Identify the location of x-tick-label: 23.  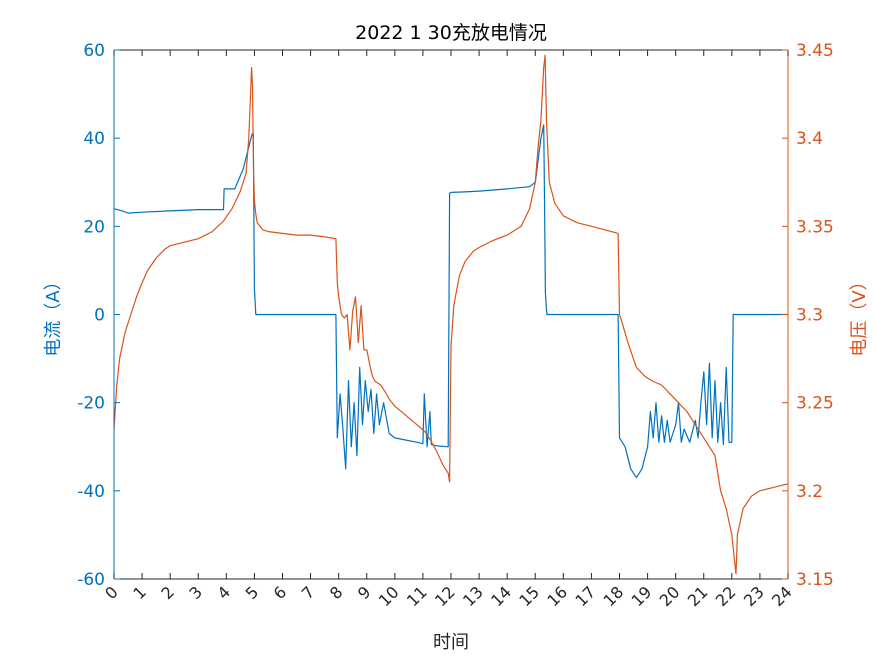
(754, 596).